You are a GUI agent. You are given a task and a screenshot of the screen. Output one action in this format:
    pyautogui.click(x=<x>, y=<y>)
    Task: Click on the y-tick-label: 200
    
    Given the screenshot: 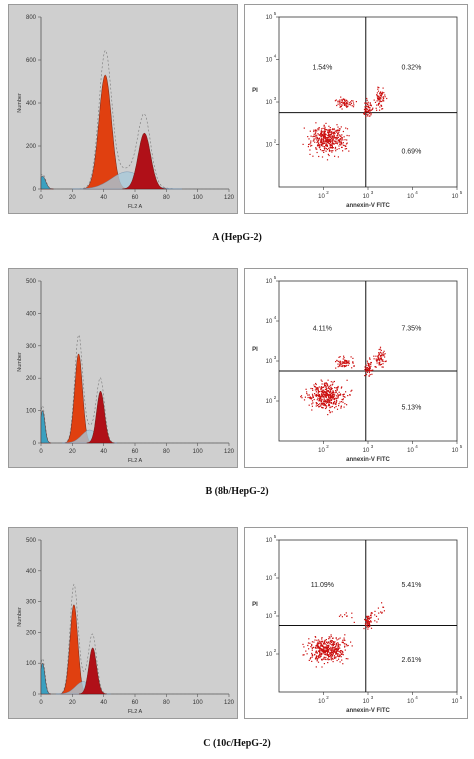 What is the action you would take?
    pyautogui.click(x=31, y=147)
    